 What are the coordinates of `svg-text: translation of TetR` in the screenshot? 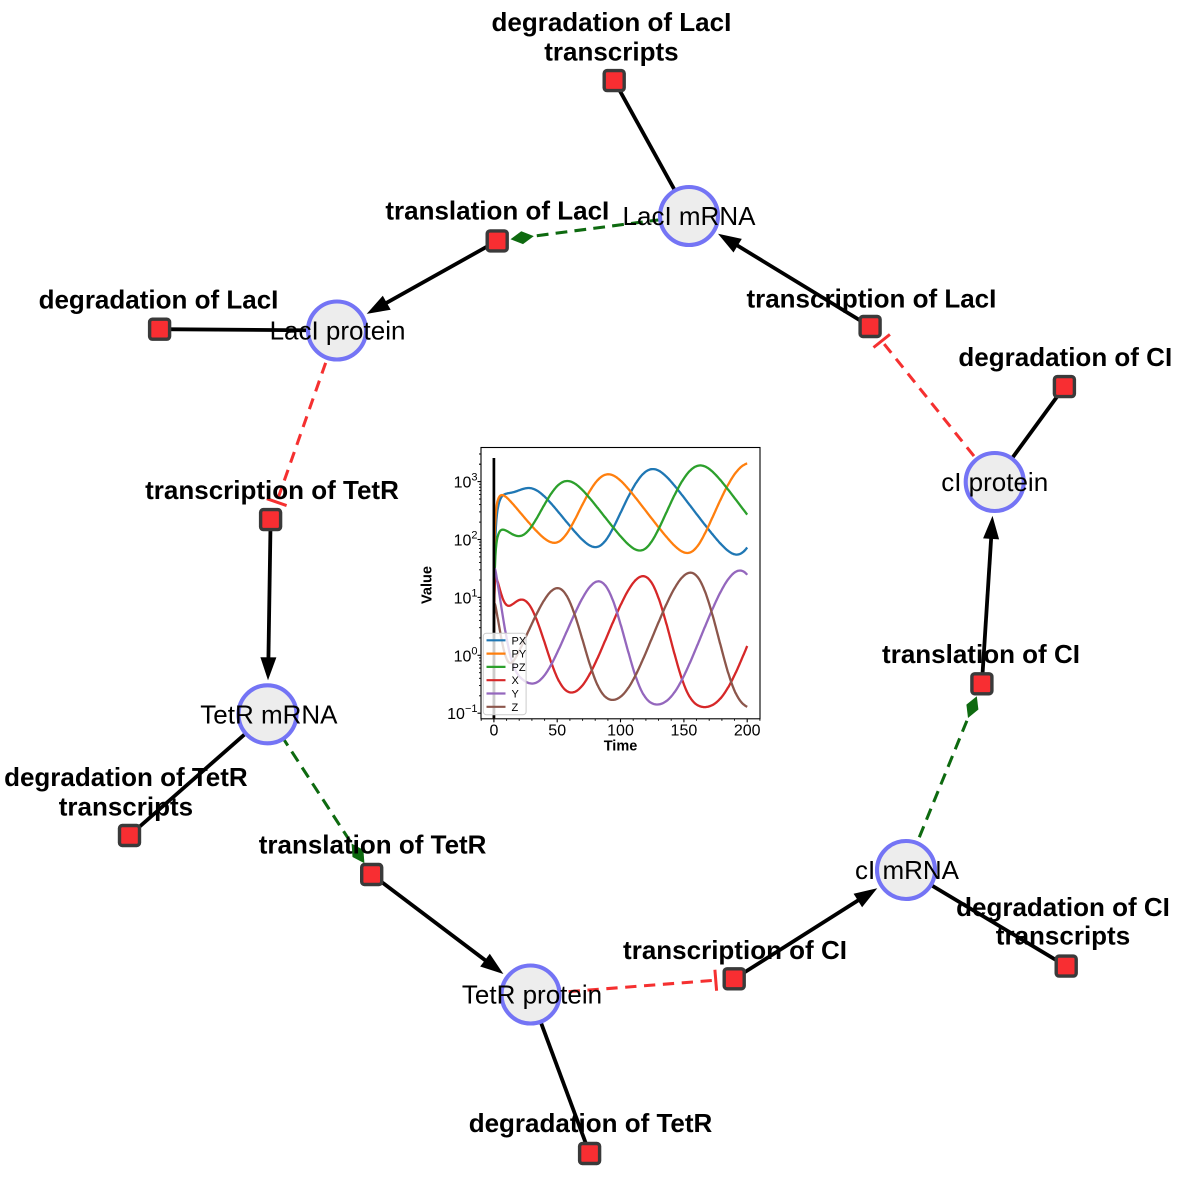 It's located at (373, 844).